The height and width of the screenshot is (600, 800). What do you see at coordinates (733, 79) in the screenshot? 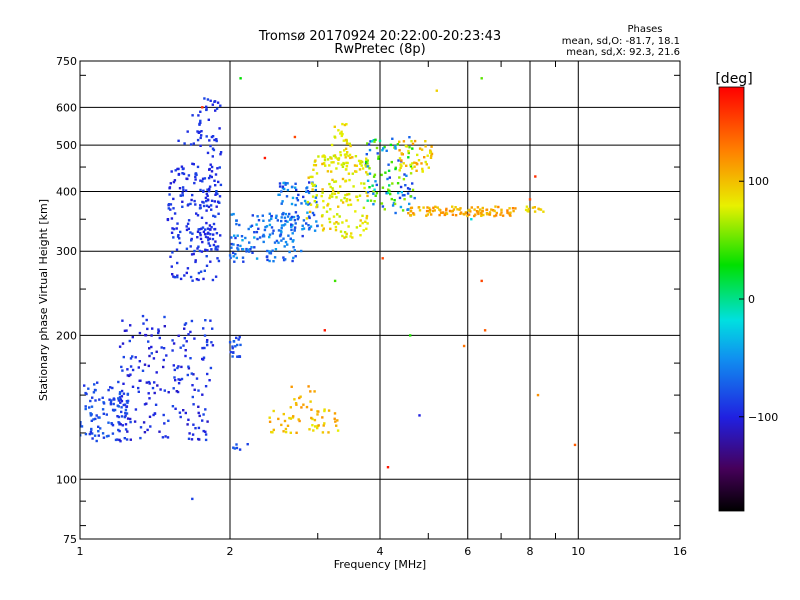
I see `colorbar-label: [deg]` at bounding box center [733, 79].